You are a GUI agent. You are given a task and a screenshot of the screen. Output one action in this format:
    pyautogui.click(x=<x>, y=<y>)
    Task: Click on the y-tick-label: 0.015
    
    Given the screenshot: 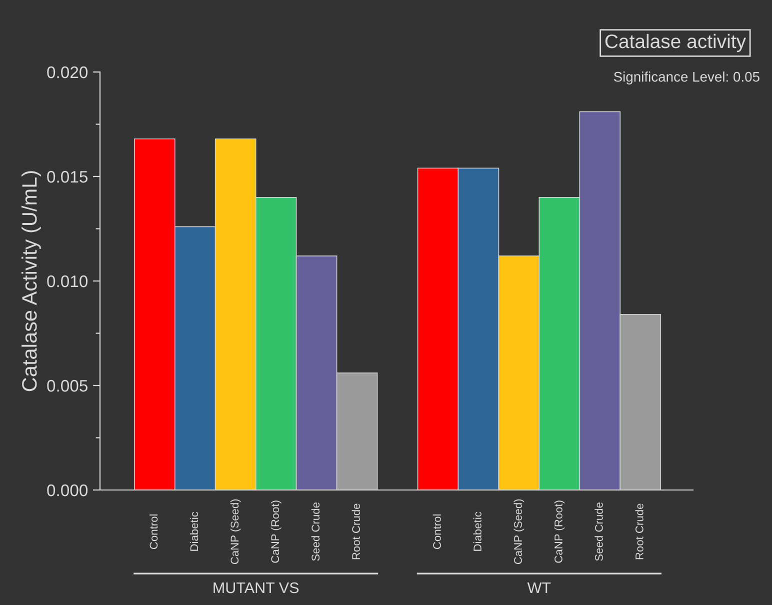 What is the action you would take?
    pyautogui.click(x=67, y=176)
    